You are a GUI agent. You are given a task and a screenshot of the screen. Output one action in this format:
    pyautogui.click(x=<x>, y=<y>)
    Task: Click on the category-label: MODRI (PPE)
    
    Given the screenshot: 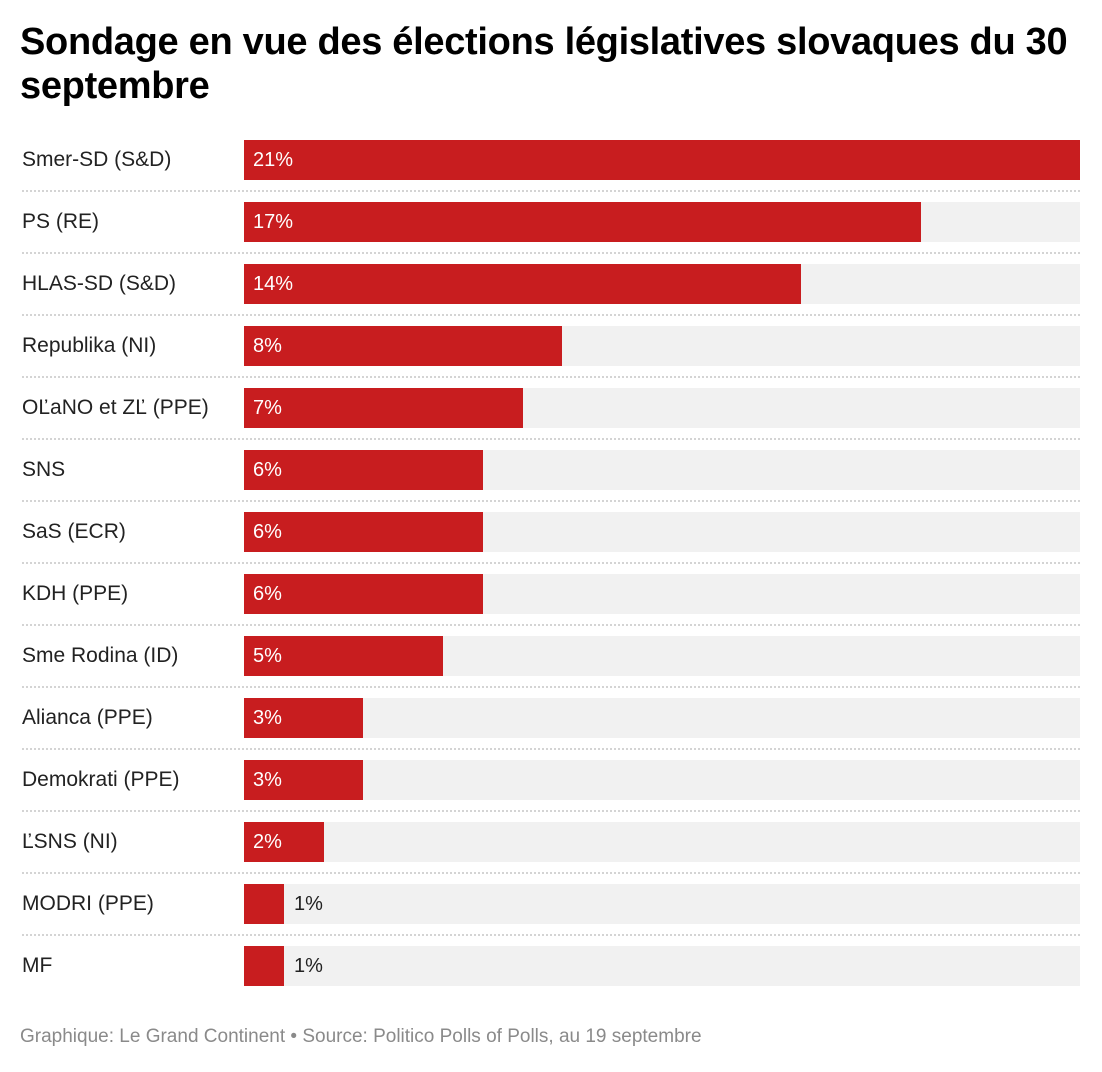 What is the action you would take?
    pyautogui.click(x=88, y=903)
    